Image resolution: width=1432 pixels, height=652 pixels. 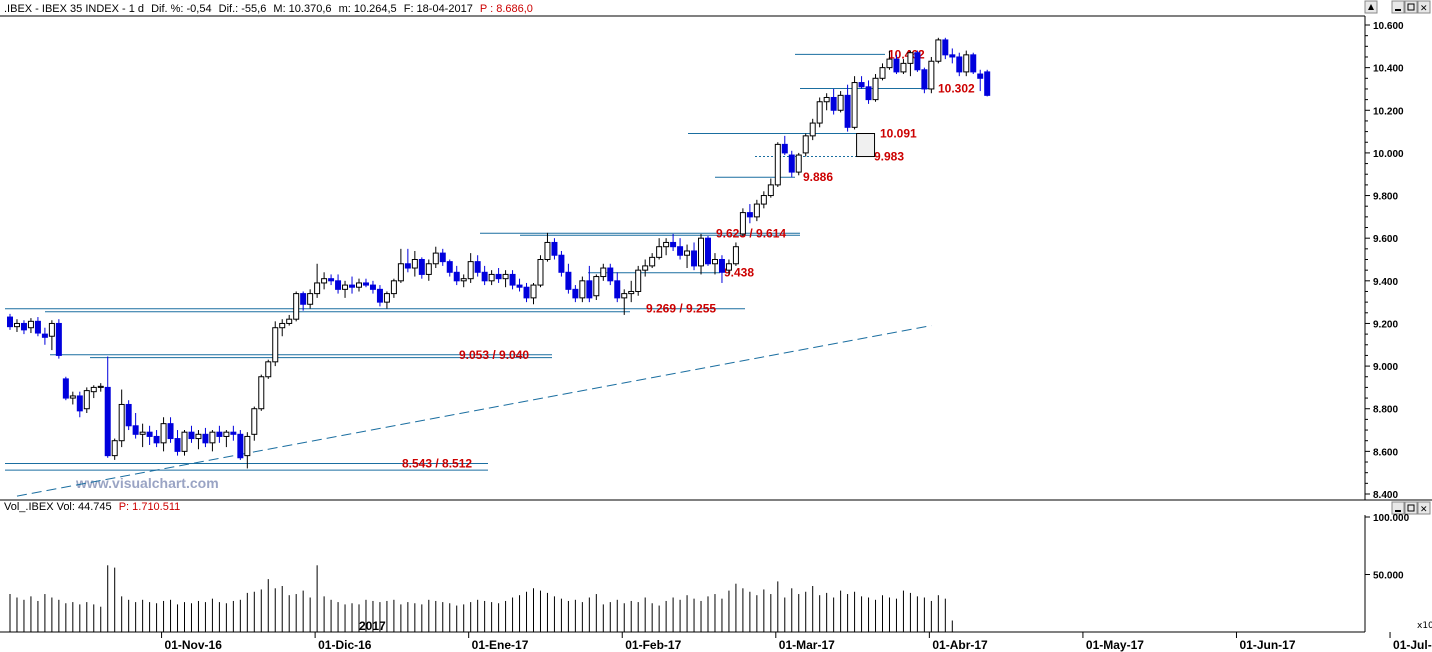 I want to click on price-tick-label: 8.600, so click(x=1385, y=452).